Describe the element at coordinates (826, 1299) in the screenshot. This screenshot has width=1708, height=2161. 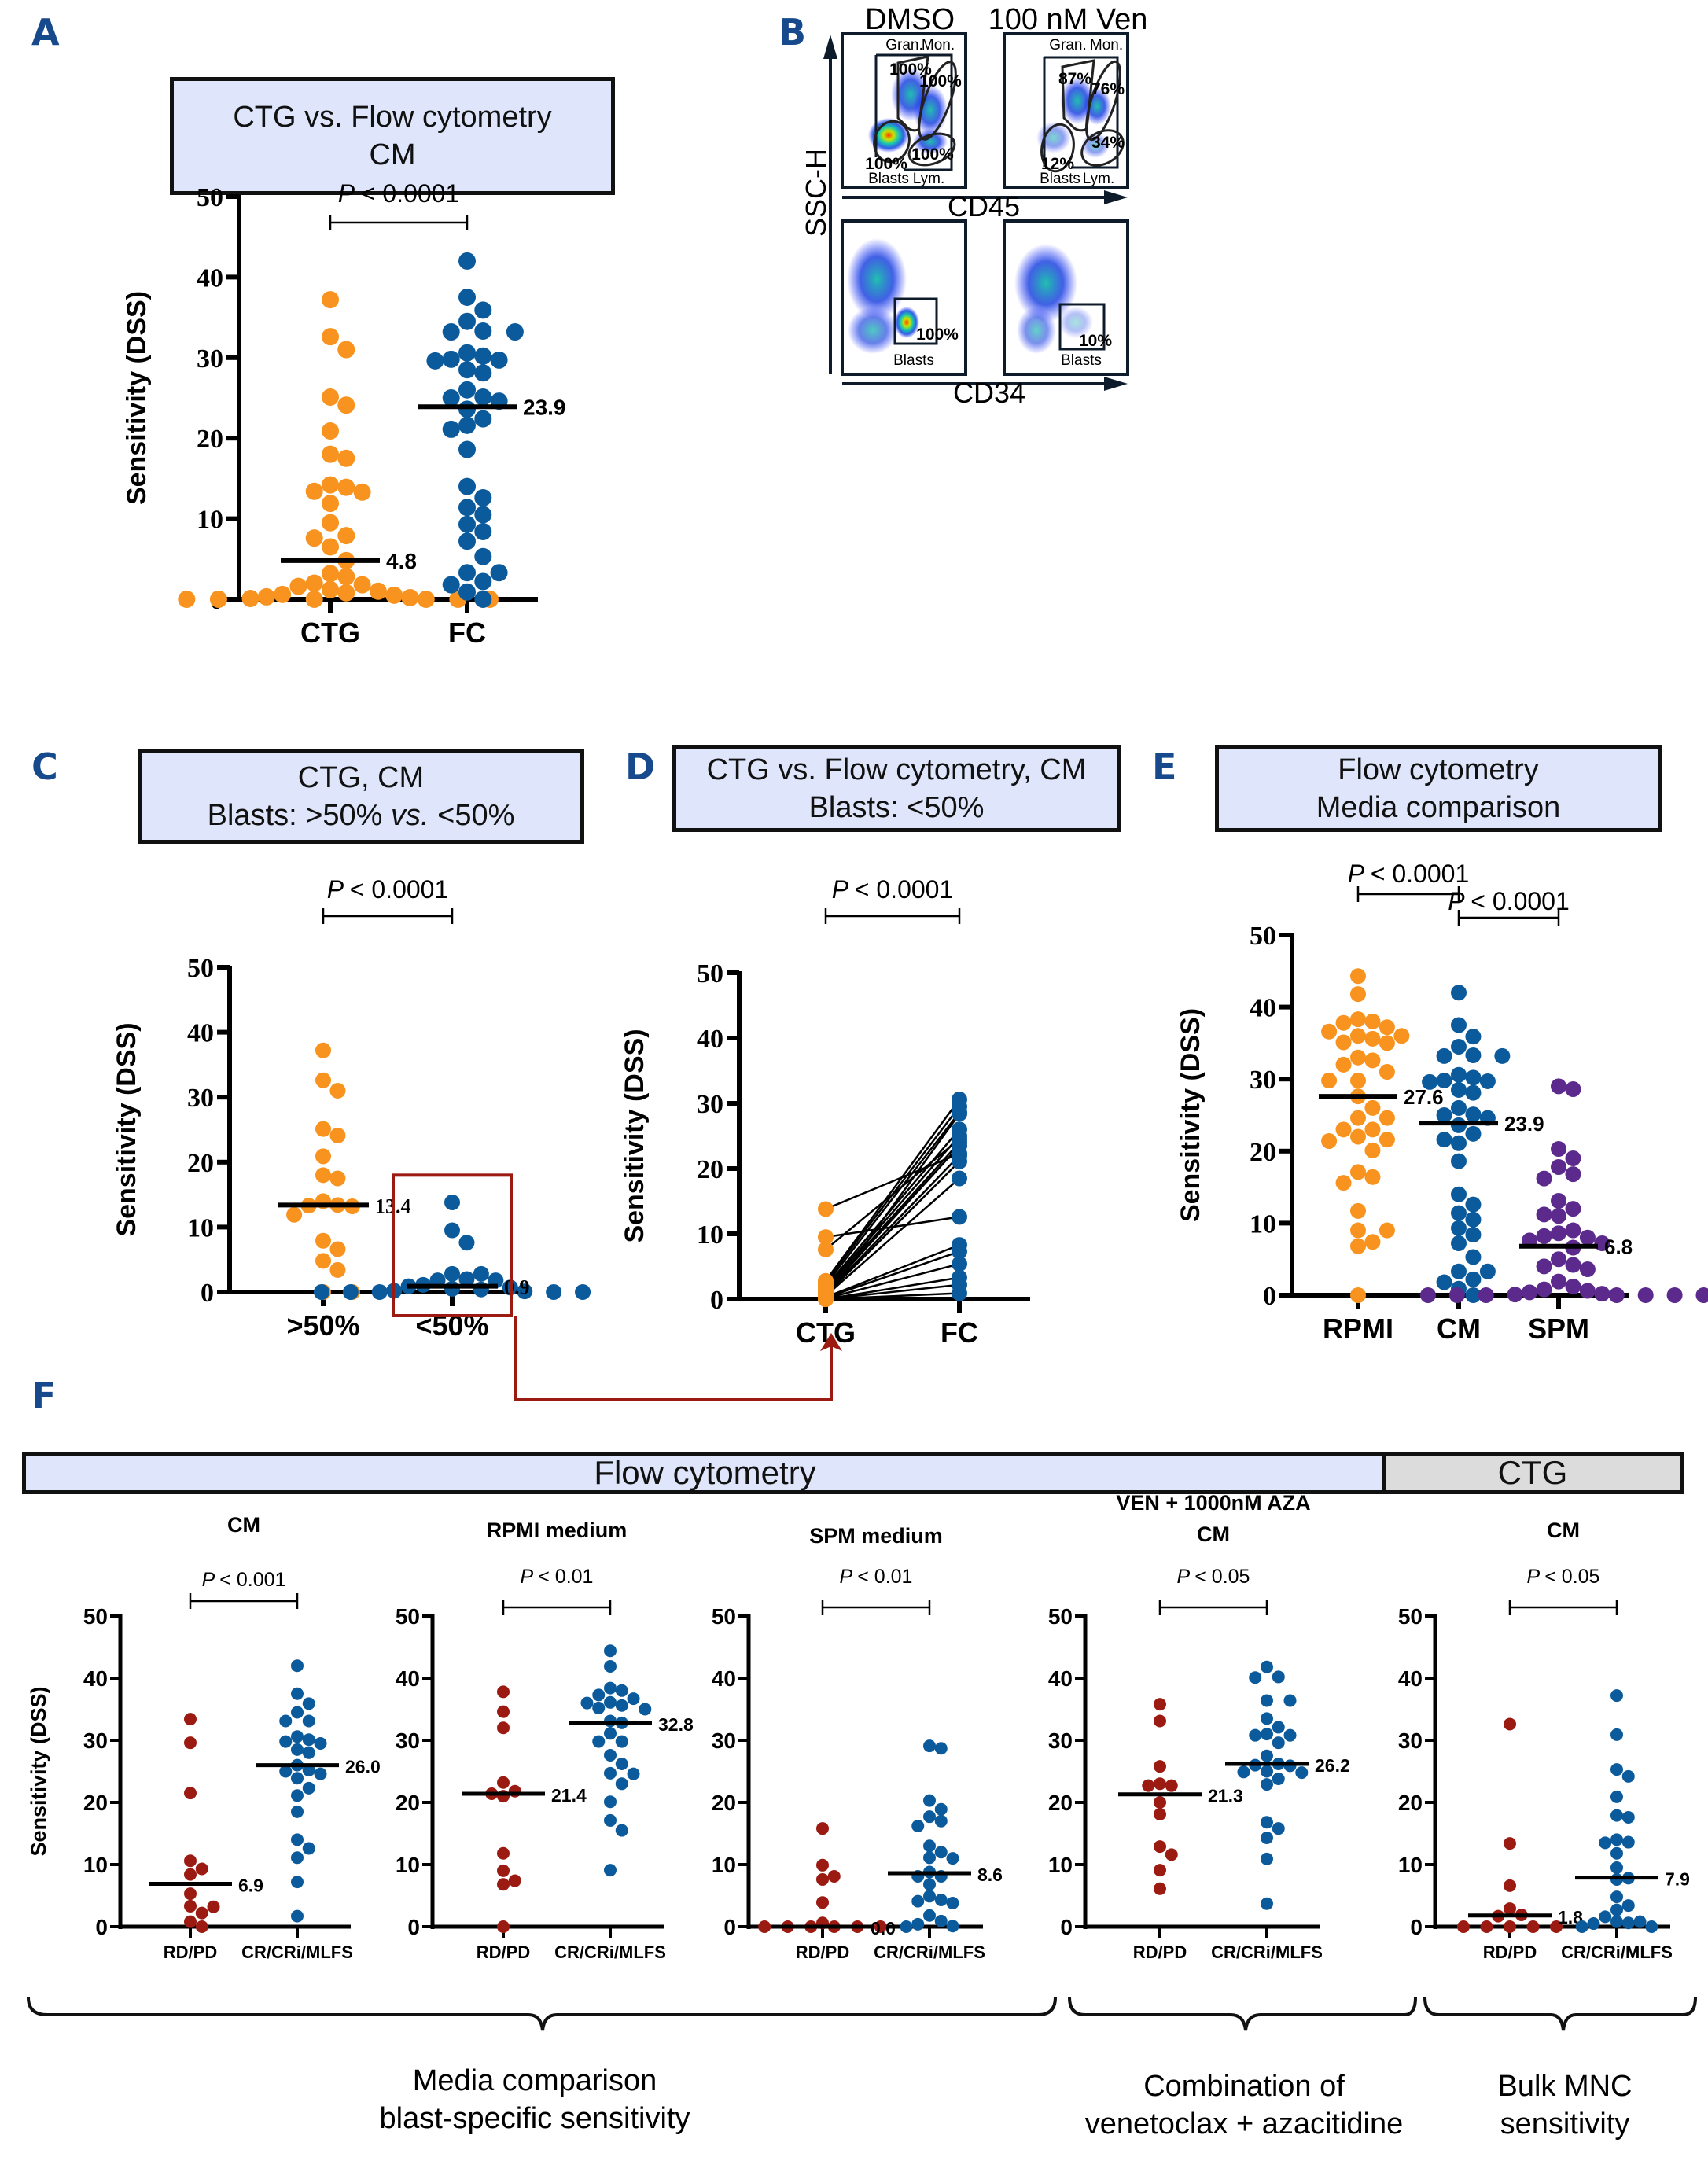
I see `data-point-ctg` at that location.